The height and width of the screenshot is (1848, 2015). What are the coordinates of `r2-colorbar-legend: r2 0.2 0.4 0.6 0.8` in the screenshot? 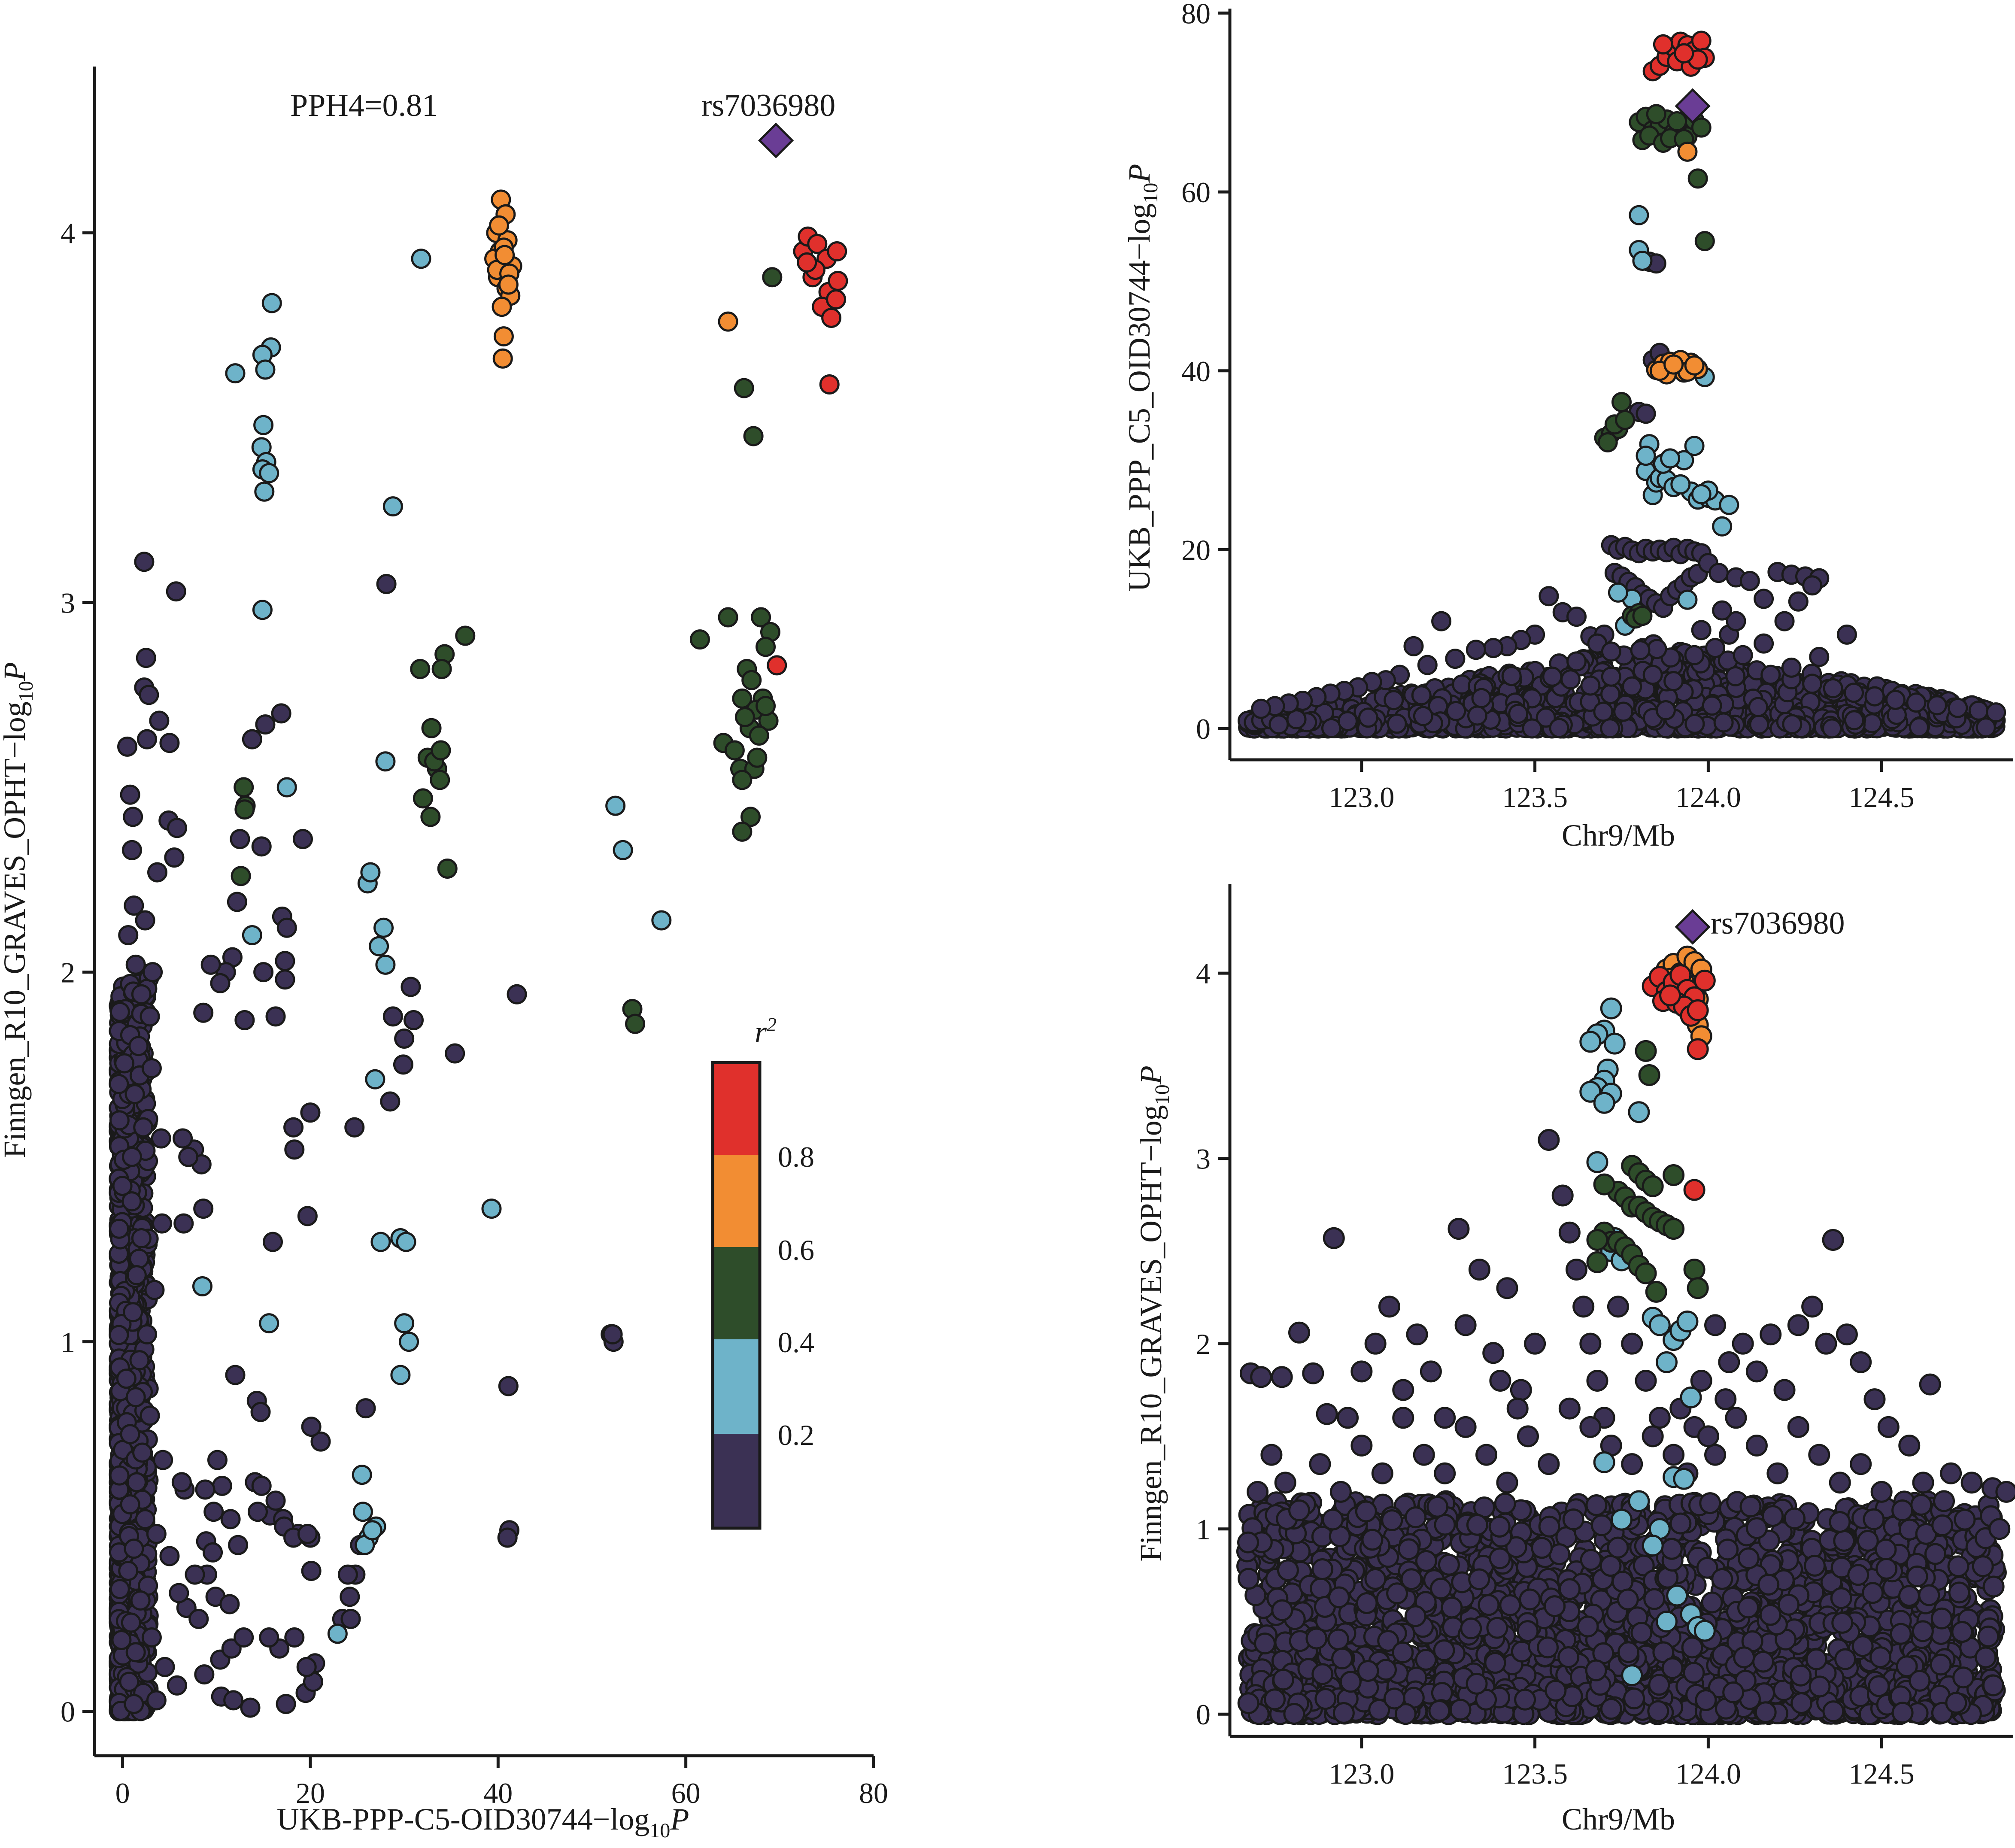 It's located at (762, 1272).